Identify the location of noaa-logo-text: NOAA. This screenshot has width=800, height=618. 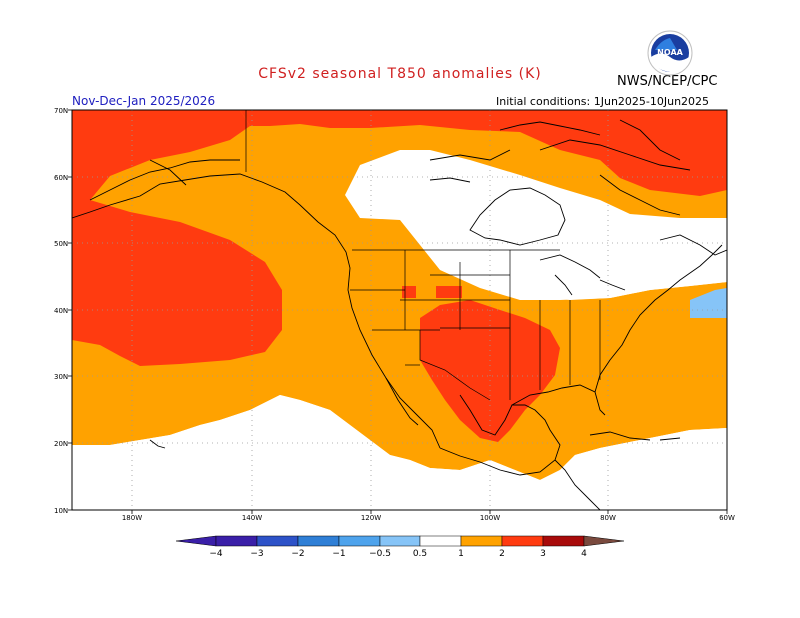
(670, 52).